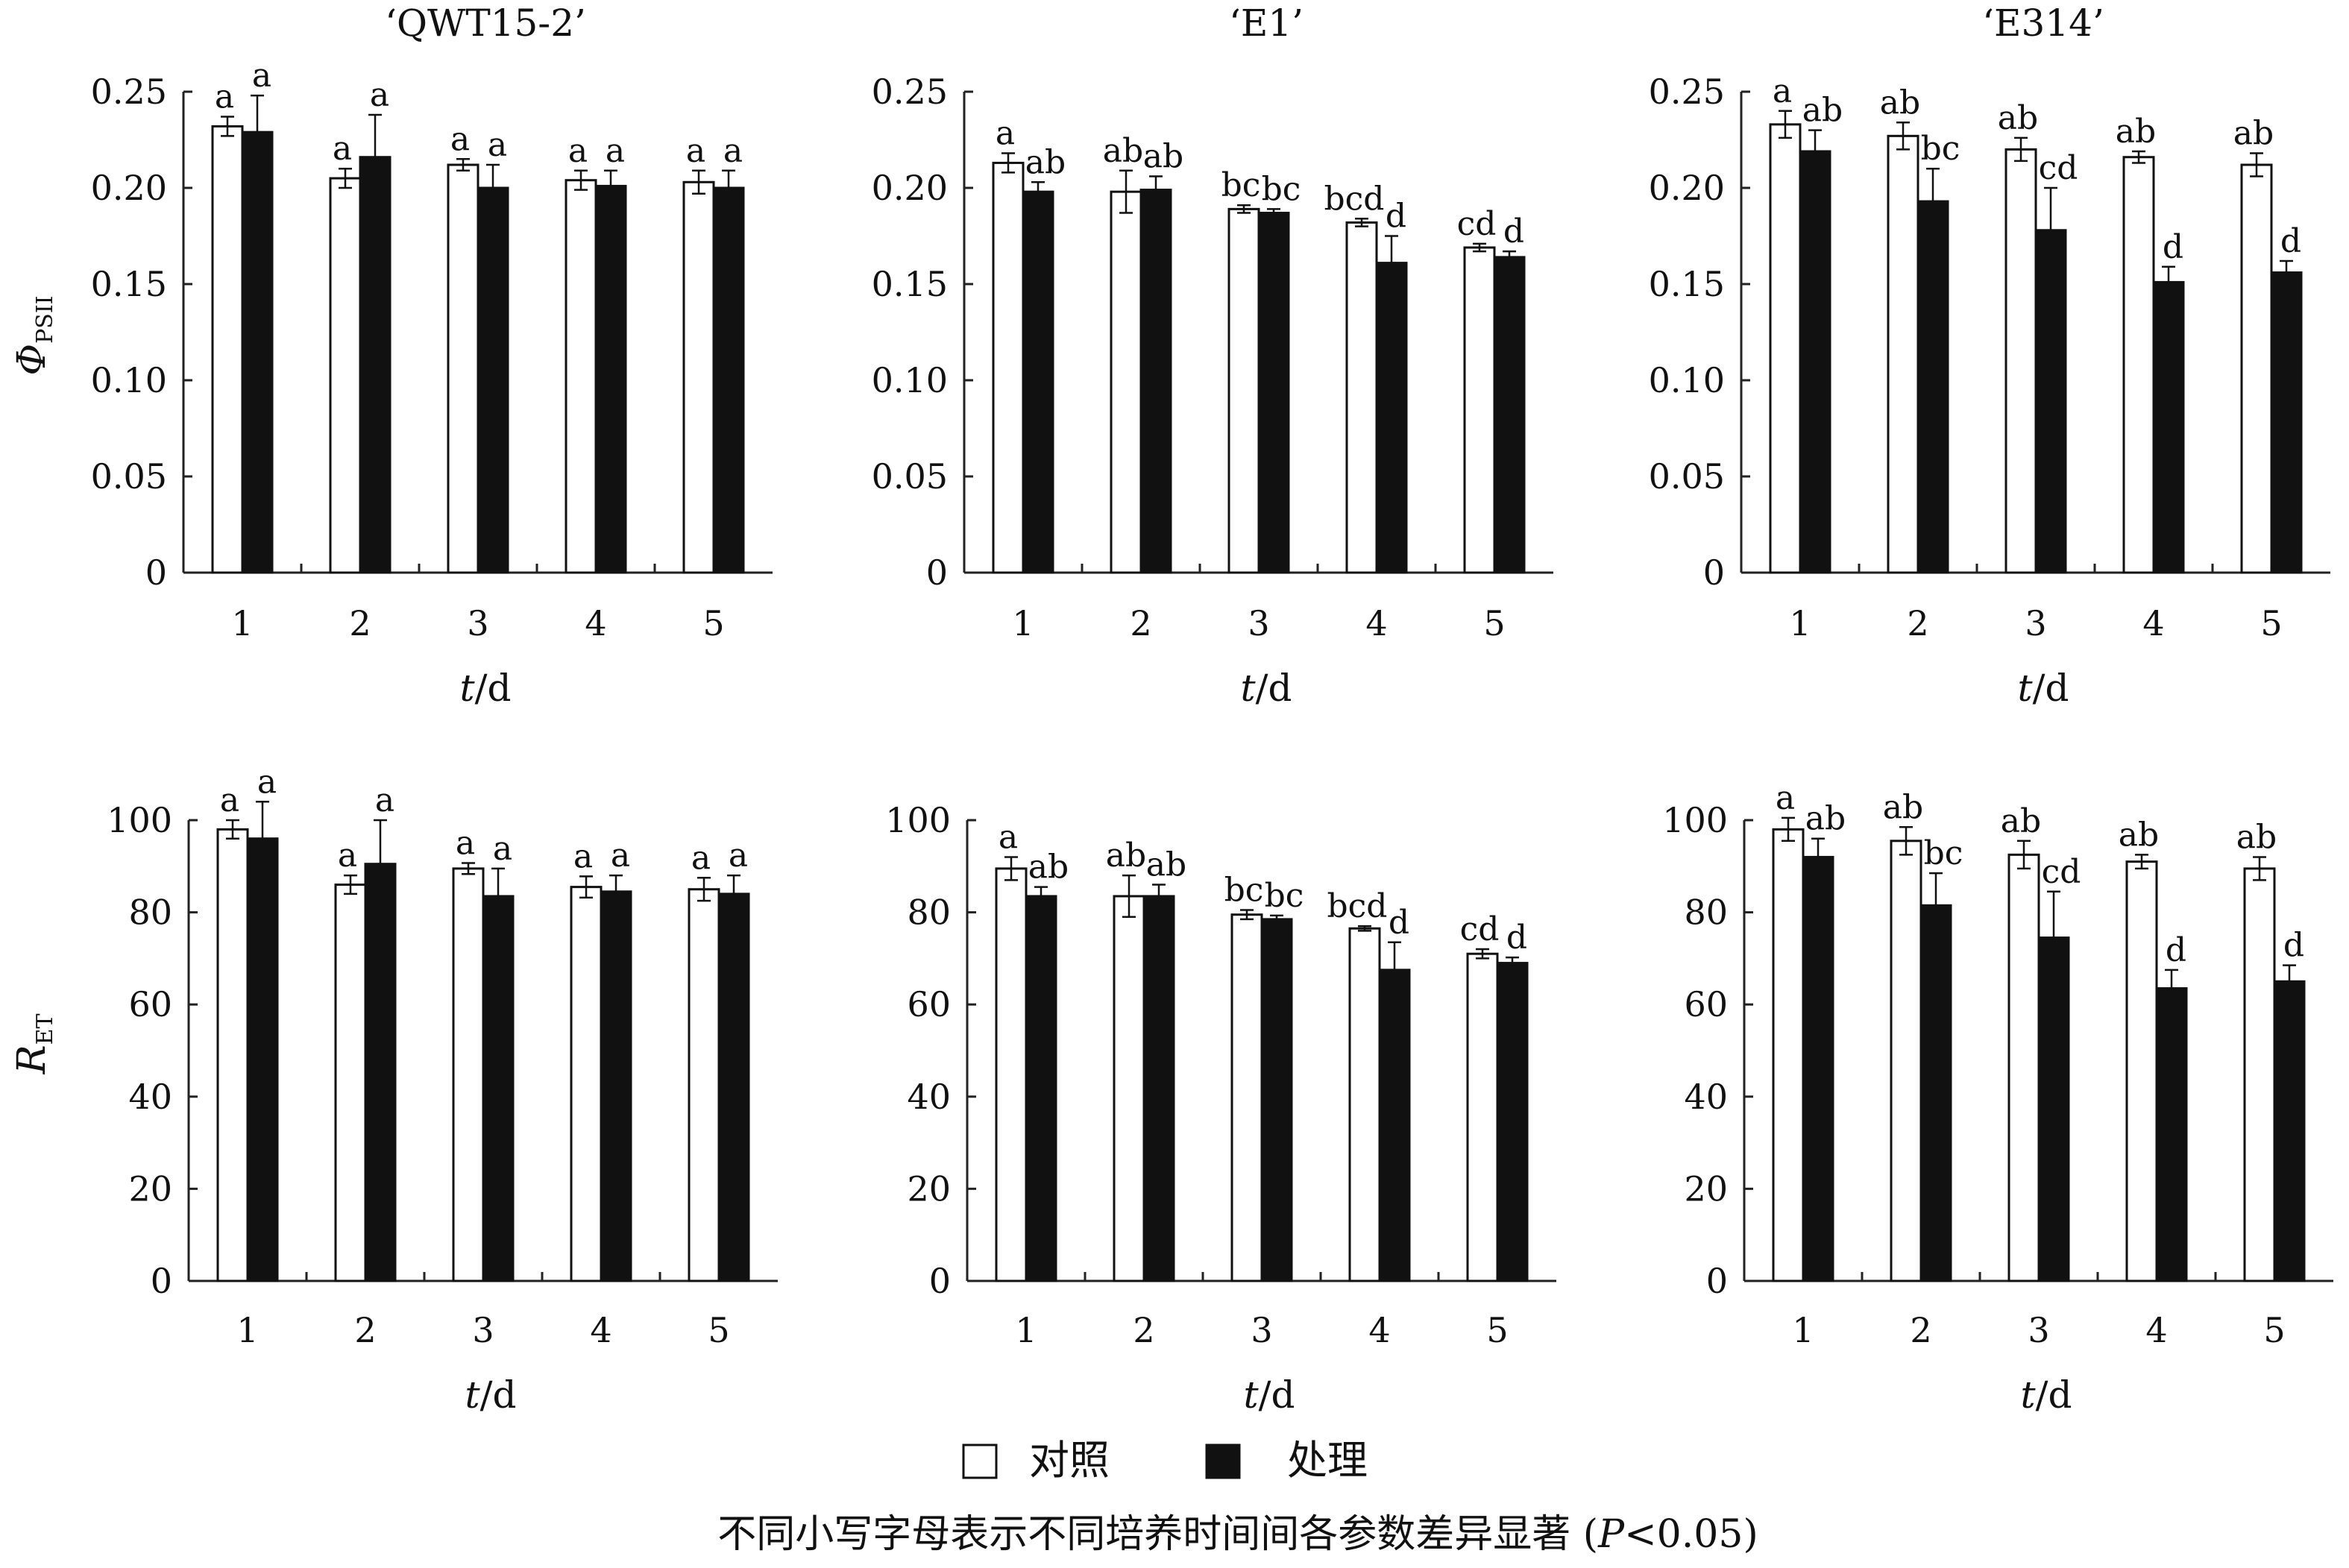 The image size is (2349, 1568). I want to click on y-axis-label-main: R, so click(32, 1059).